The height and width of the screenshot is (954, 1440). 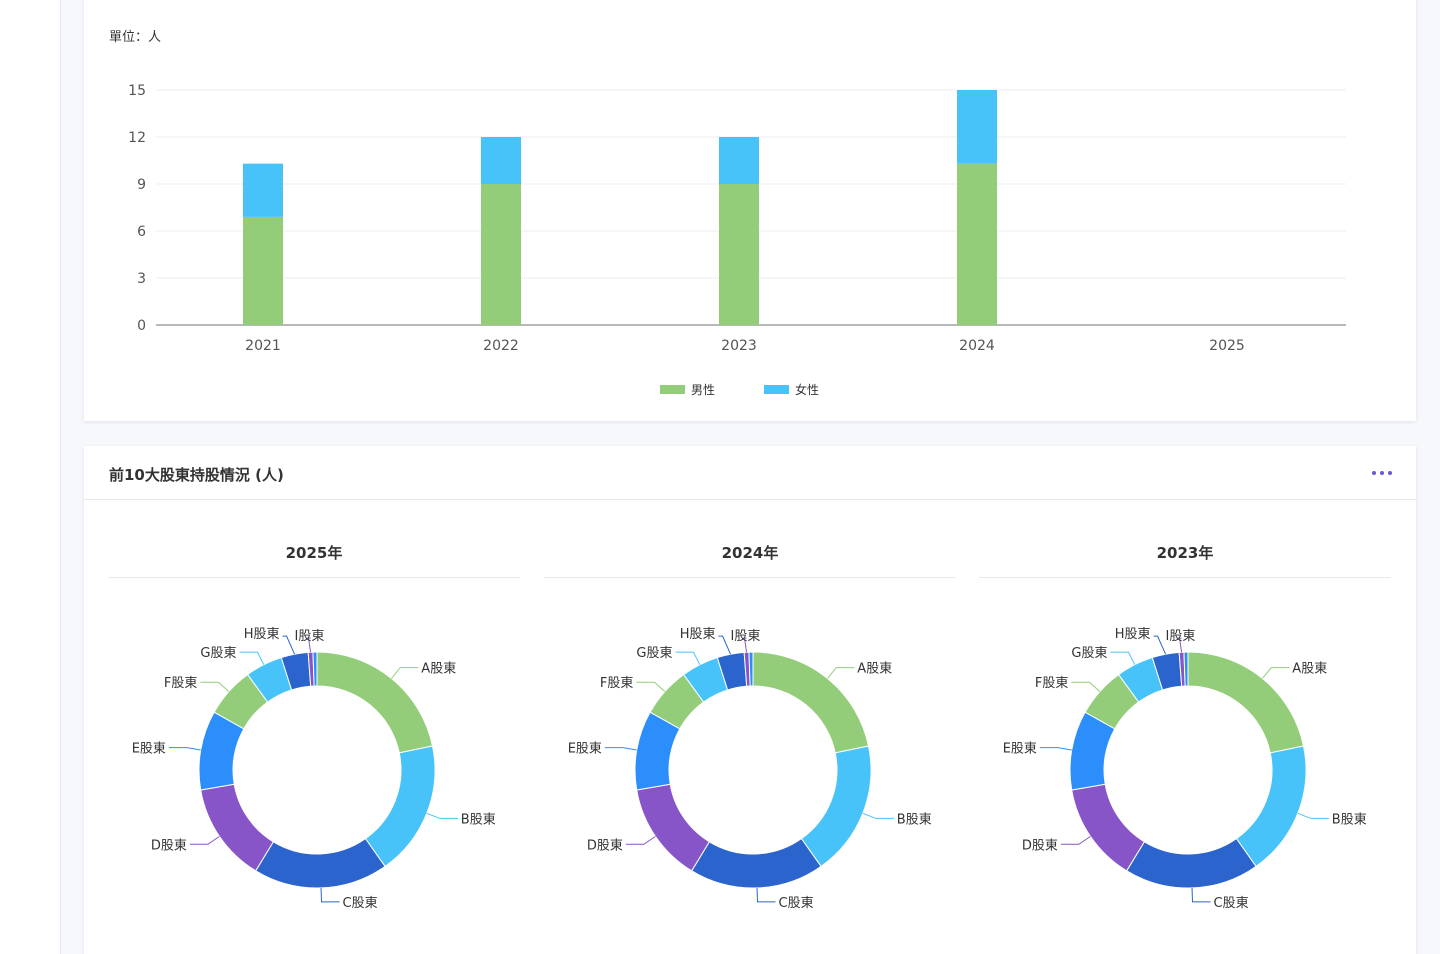 I want to click on x-tick-label: 2022, so click(x=501, y=346).